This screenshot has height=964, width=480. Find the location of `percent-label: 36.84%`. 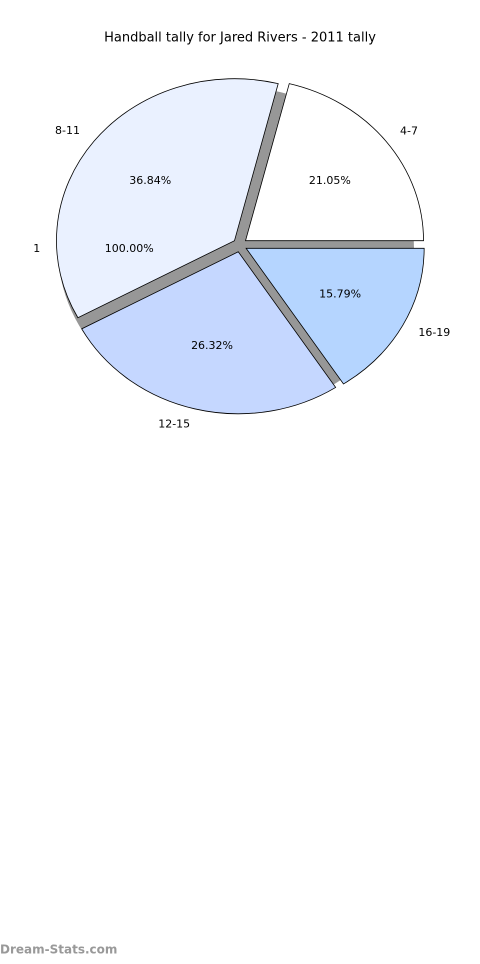

percent-label: 36.84% is located at coordinates (150, 180).